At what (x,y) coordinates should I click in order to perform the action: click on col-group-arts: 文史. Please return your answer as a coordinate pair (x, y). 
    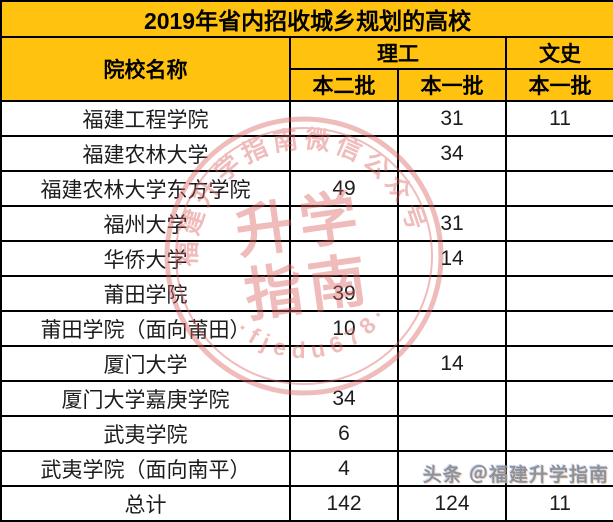
    Looking at the image, I should click on (558, 53).